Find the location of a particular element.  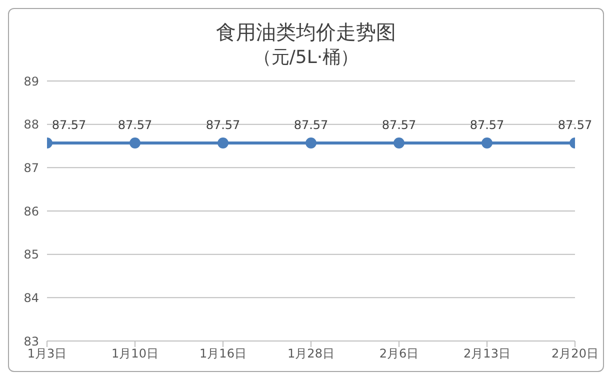

chart-subtitle: （元/5L·桶） is located at coordinates (306, 58).